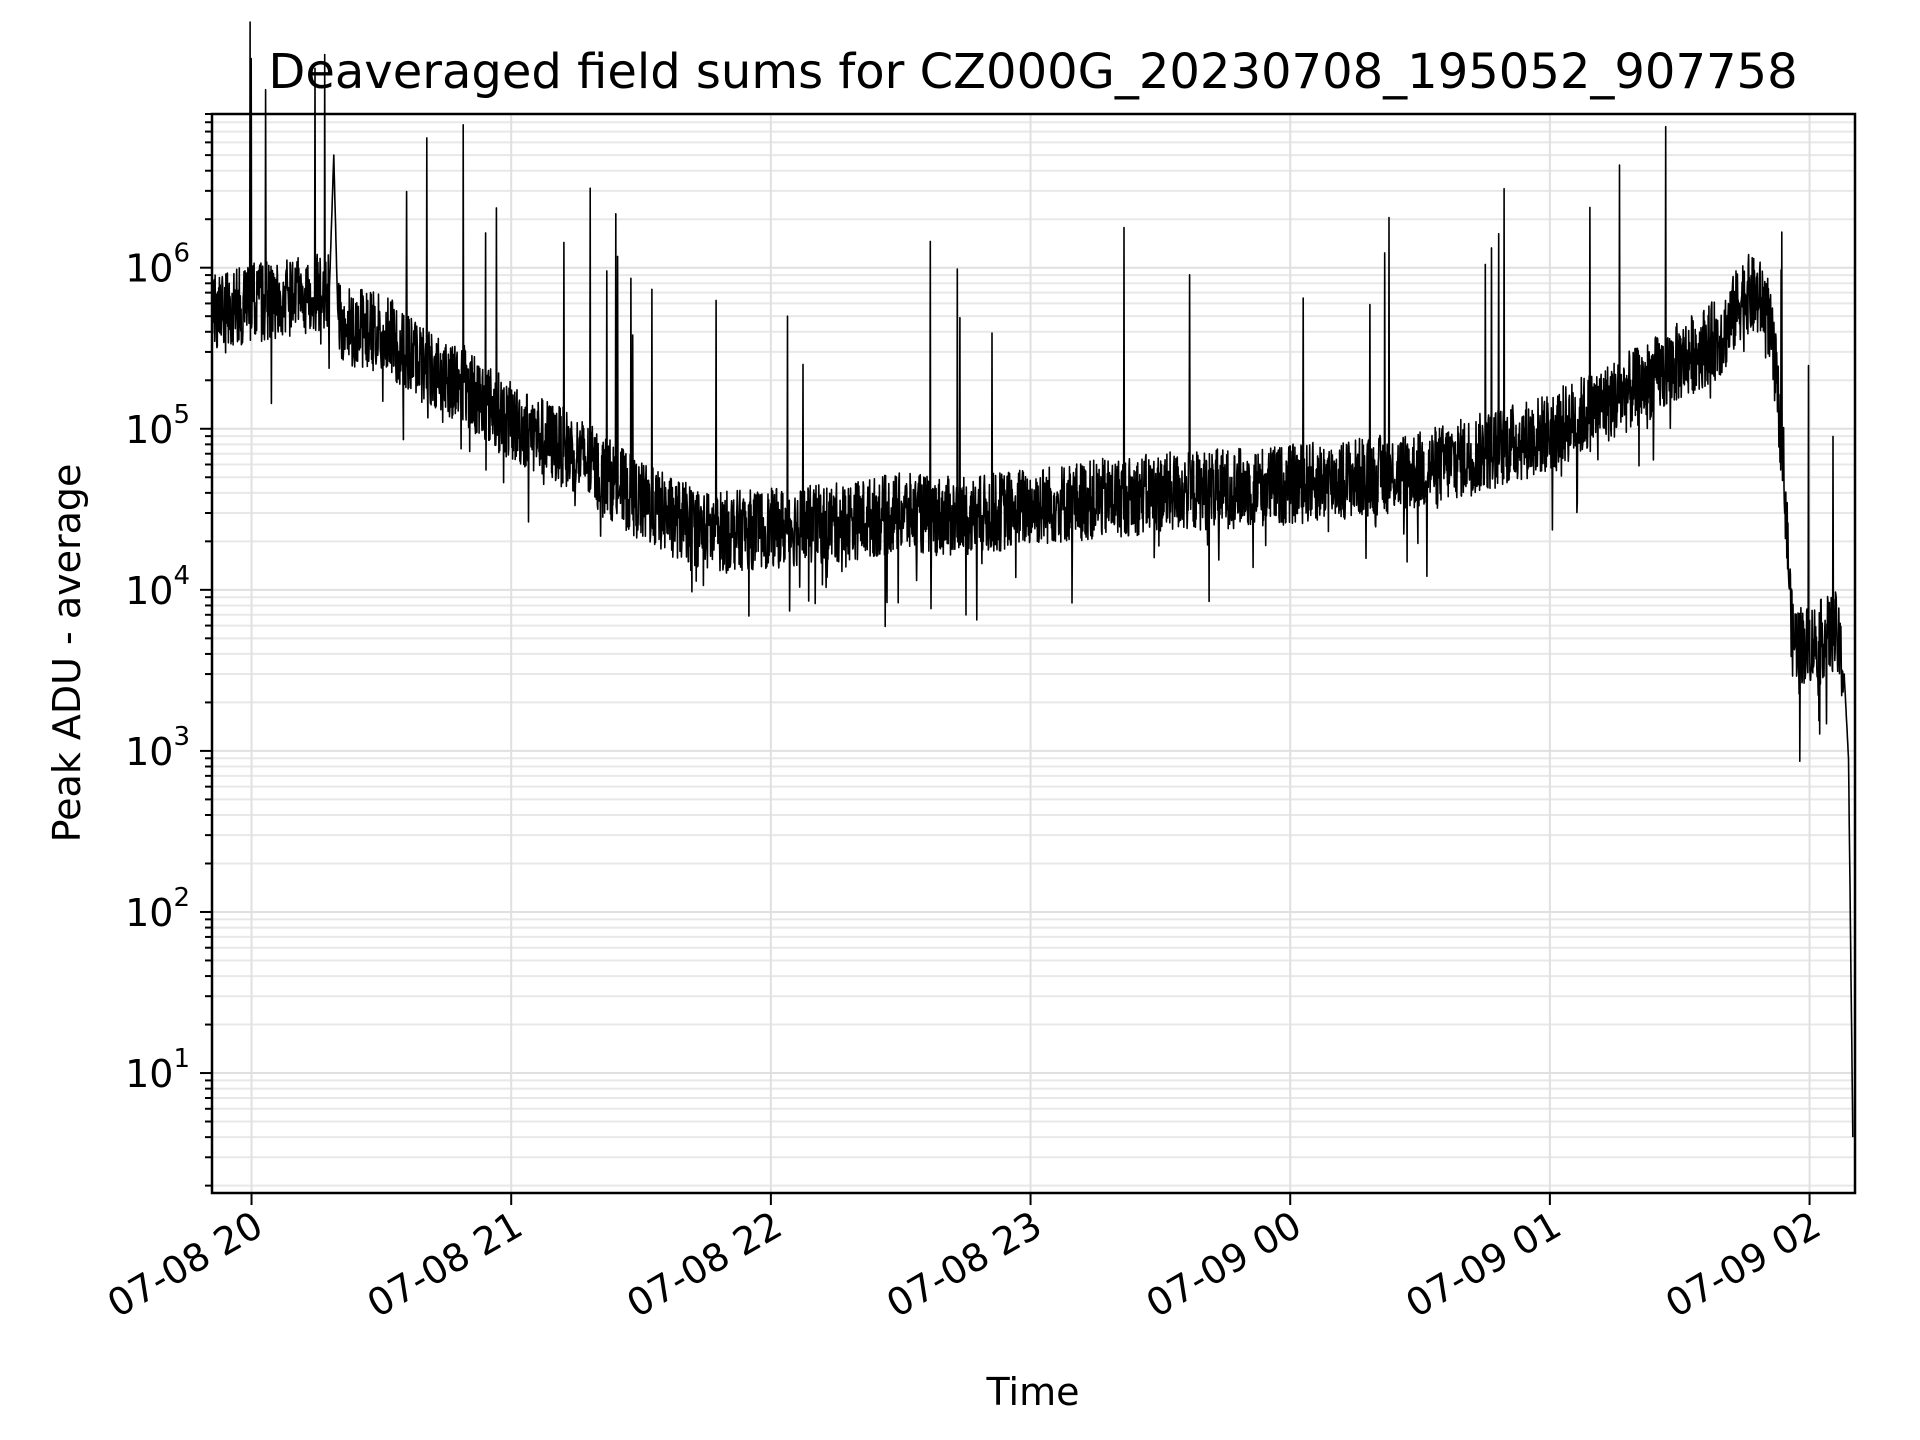  Describe the element at coordinates (1033, 1392) in the screenshot. I see `x-axis-label: Time` at that location.